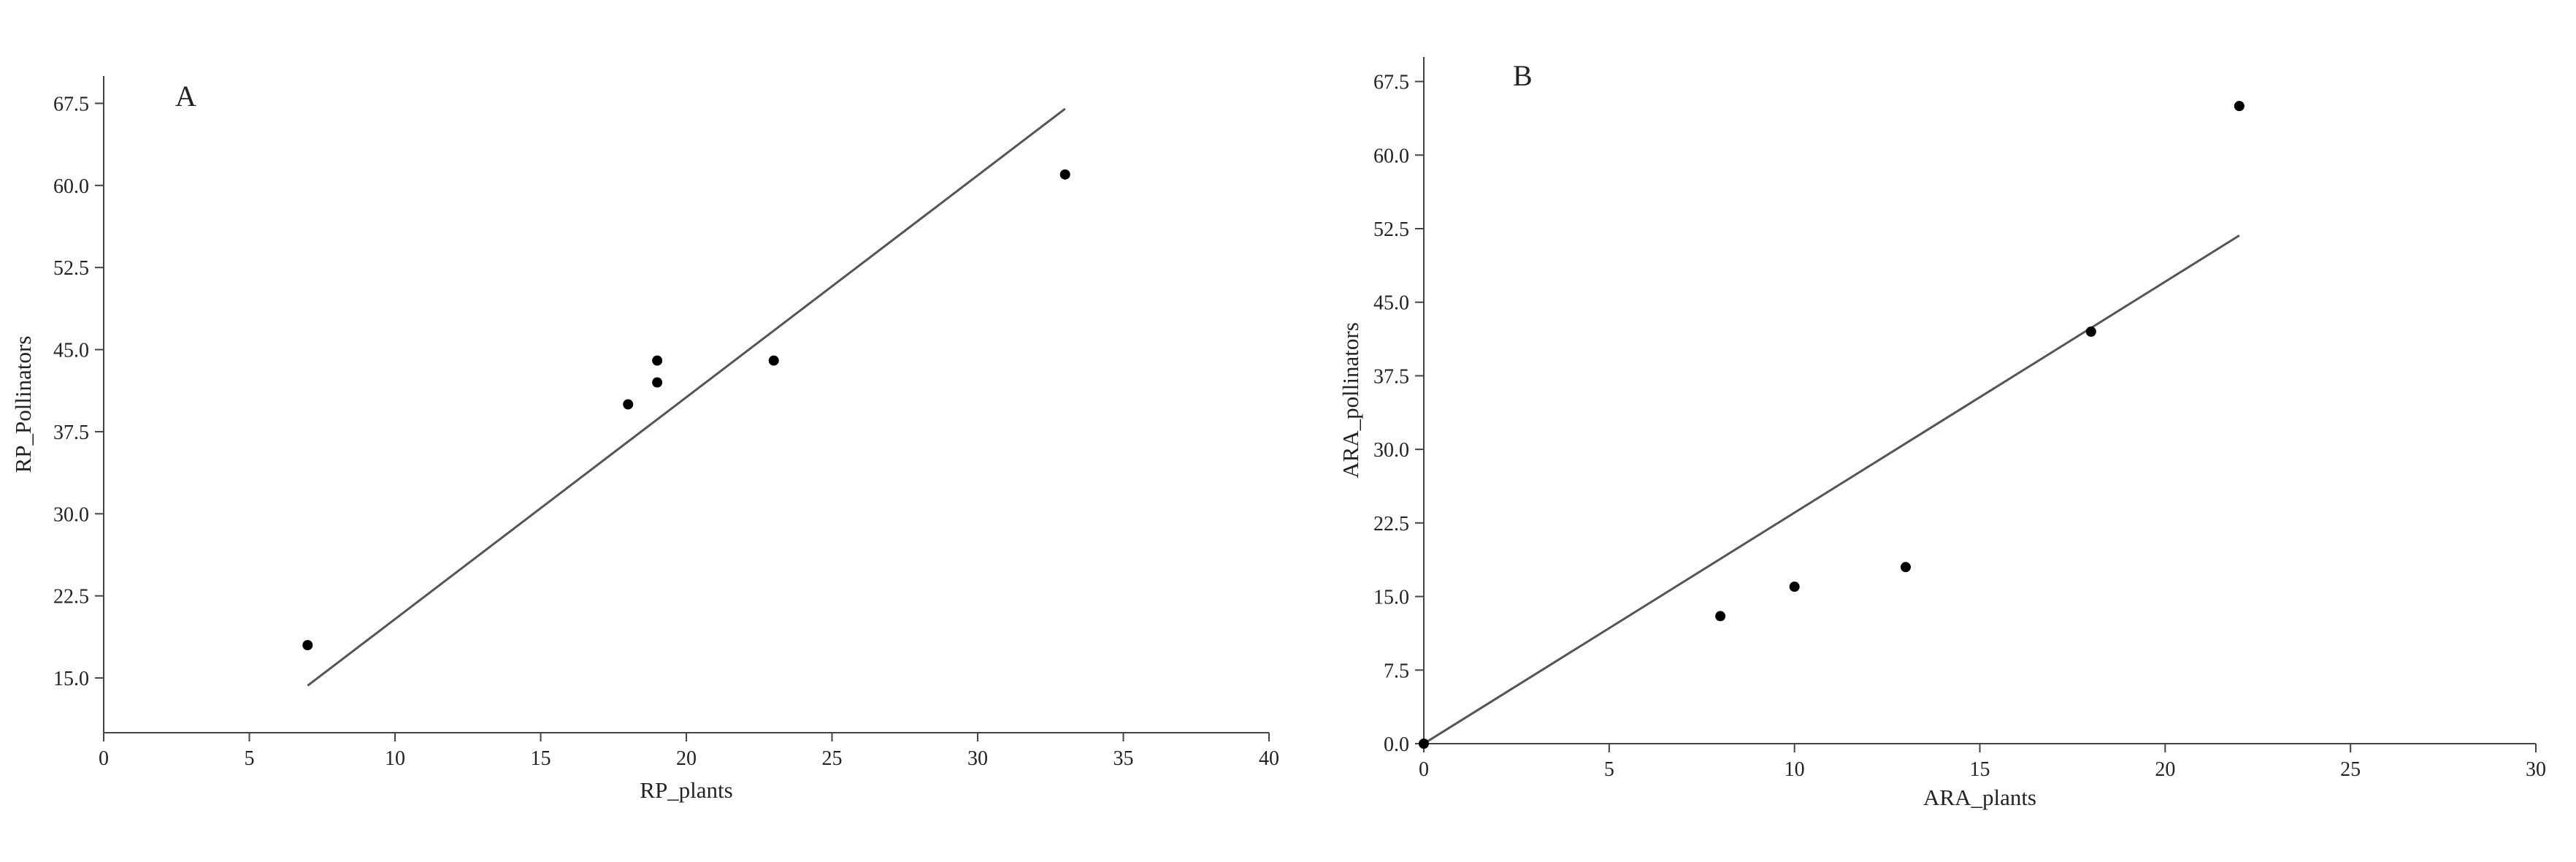 The height and width of the screenshot is (862, 2576). Describe the element at coordinates (686, 790) in the screenshot. I see `x-axis-label: RP_plants` at that location.